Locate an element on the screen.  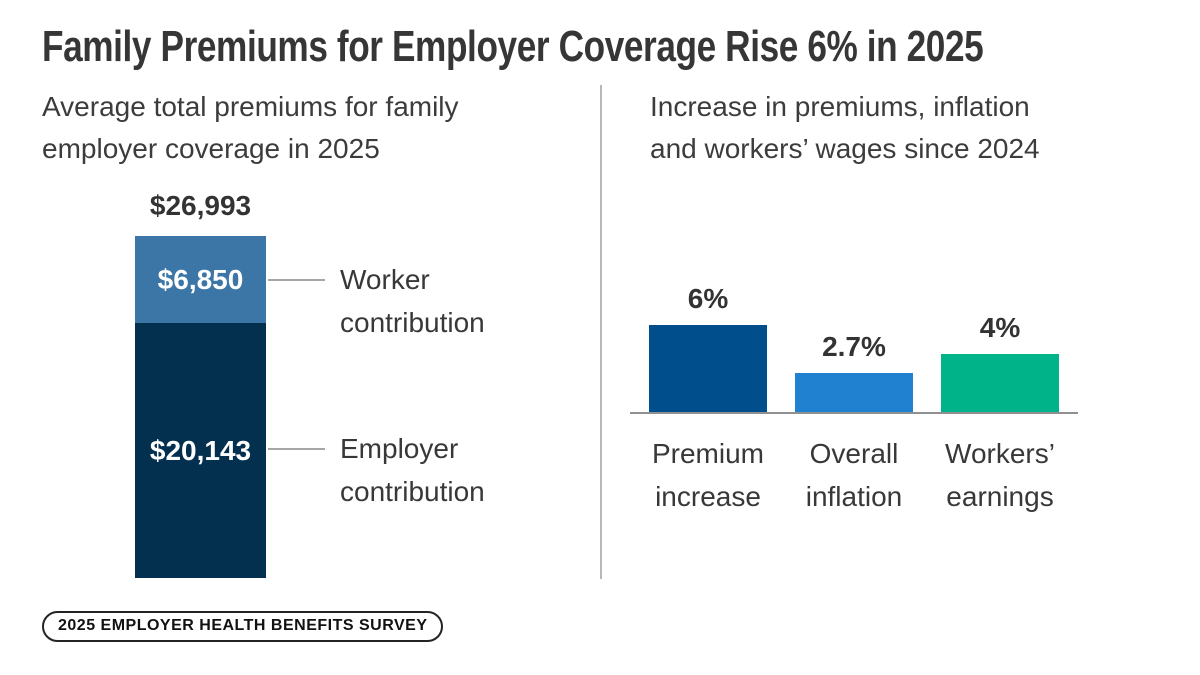
left-subtitle-line1: Average total premiums for family is located at coordinates (250, 106).